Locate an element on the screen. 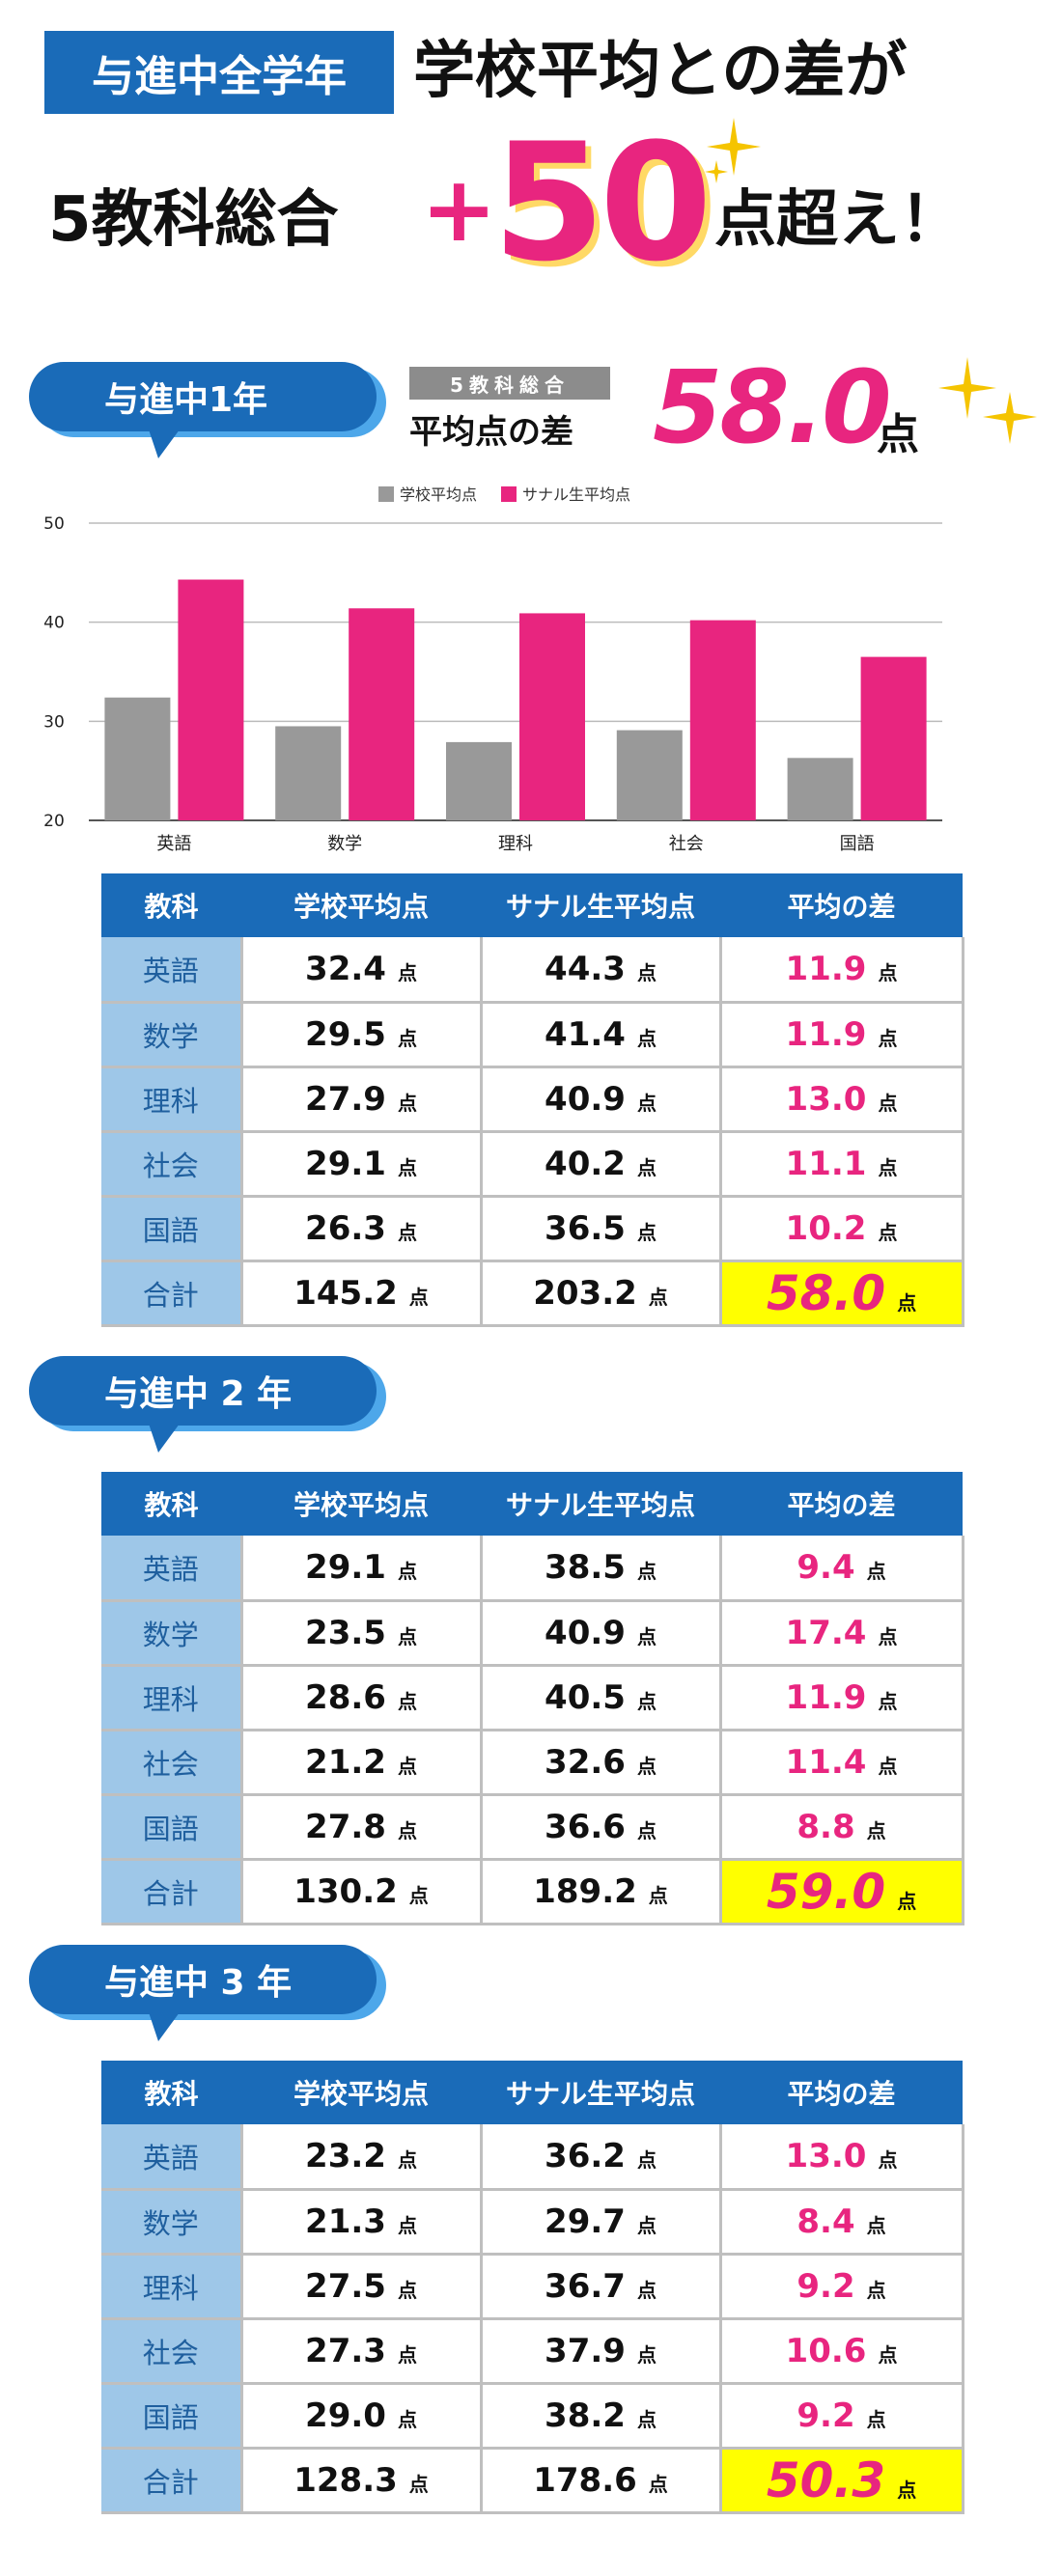  subject-cell: 理科 is located at coordinates (172, 2287).